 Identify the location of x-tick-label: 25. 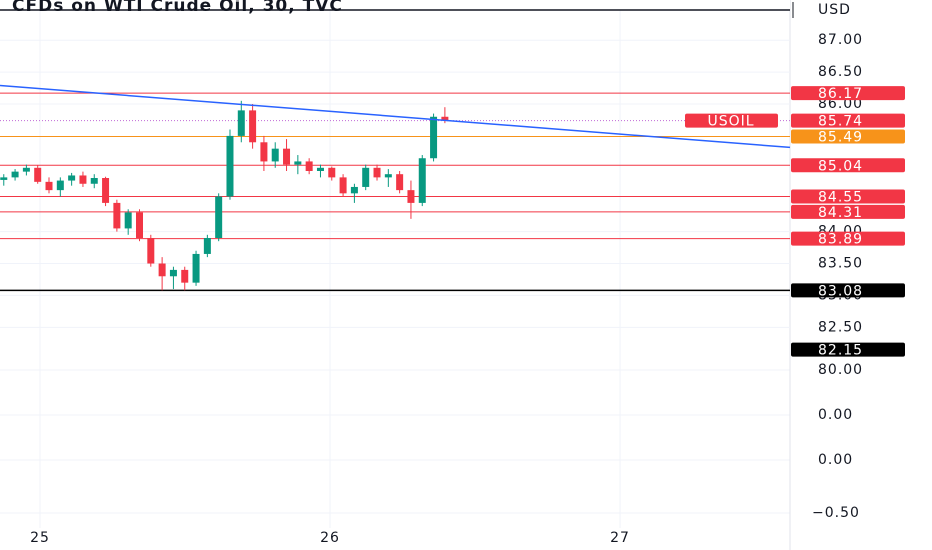
(40, 538).